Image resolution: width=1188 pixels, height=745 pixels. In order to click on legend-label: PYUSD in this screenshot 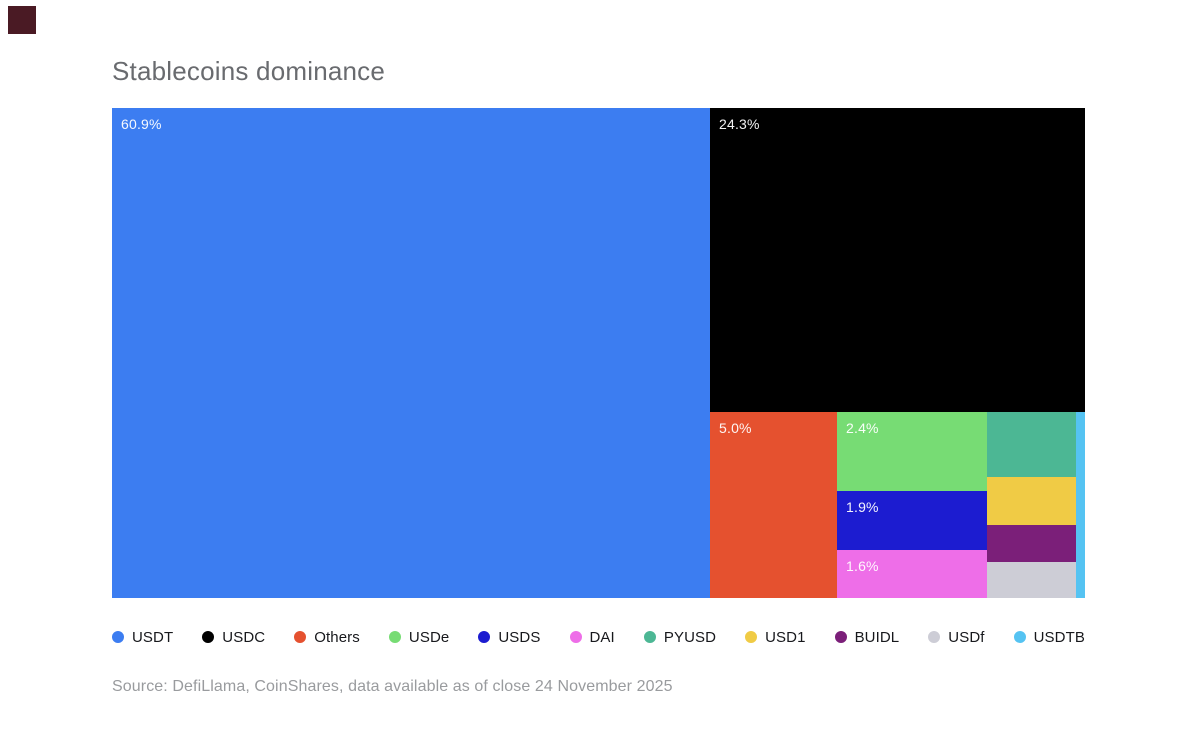, I will do `click(690, 637)`.